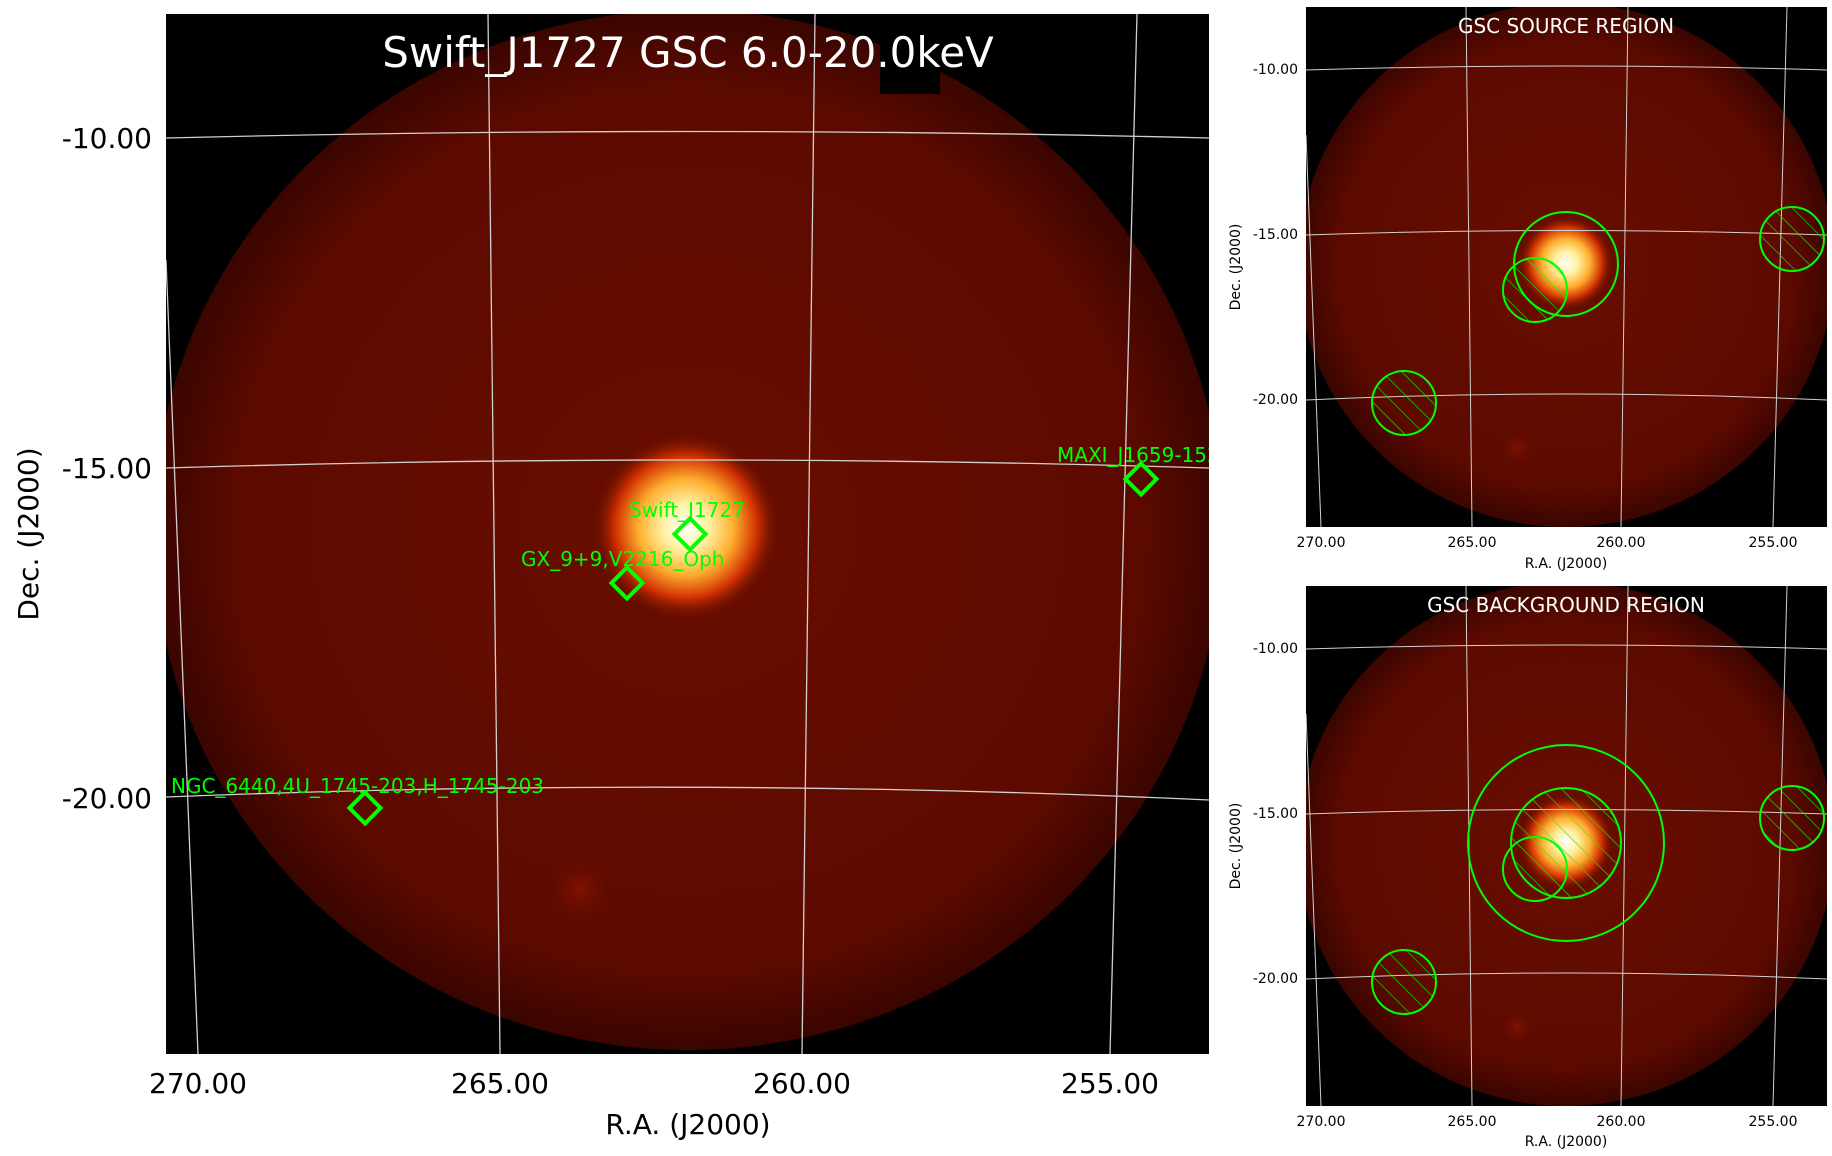  Describe the element at coordinates (580, 890) in the screenshot. I see `faint-blob` at that location.